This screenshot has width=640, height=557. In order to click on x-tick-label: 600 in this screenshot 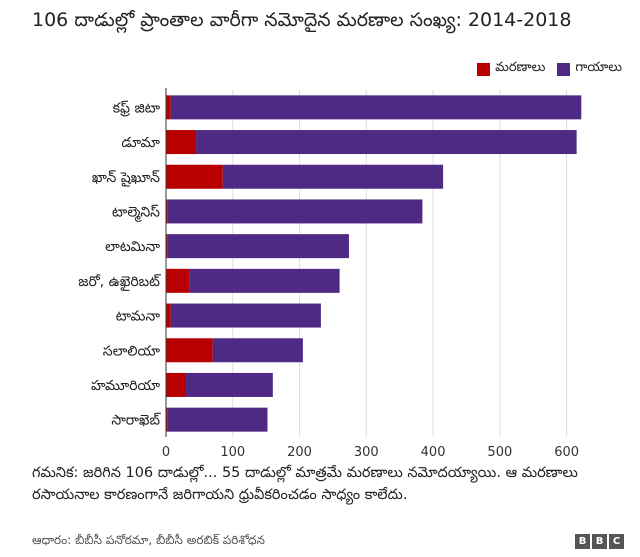, I will do `click(566, 452)`.